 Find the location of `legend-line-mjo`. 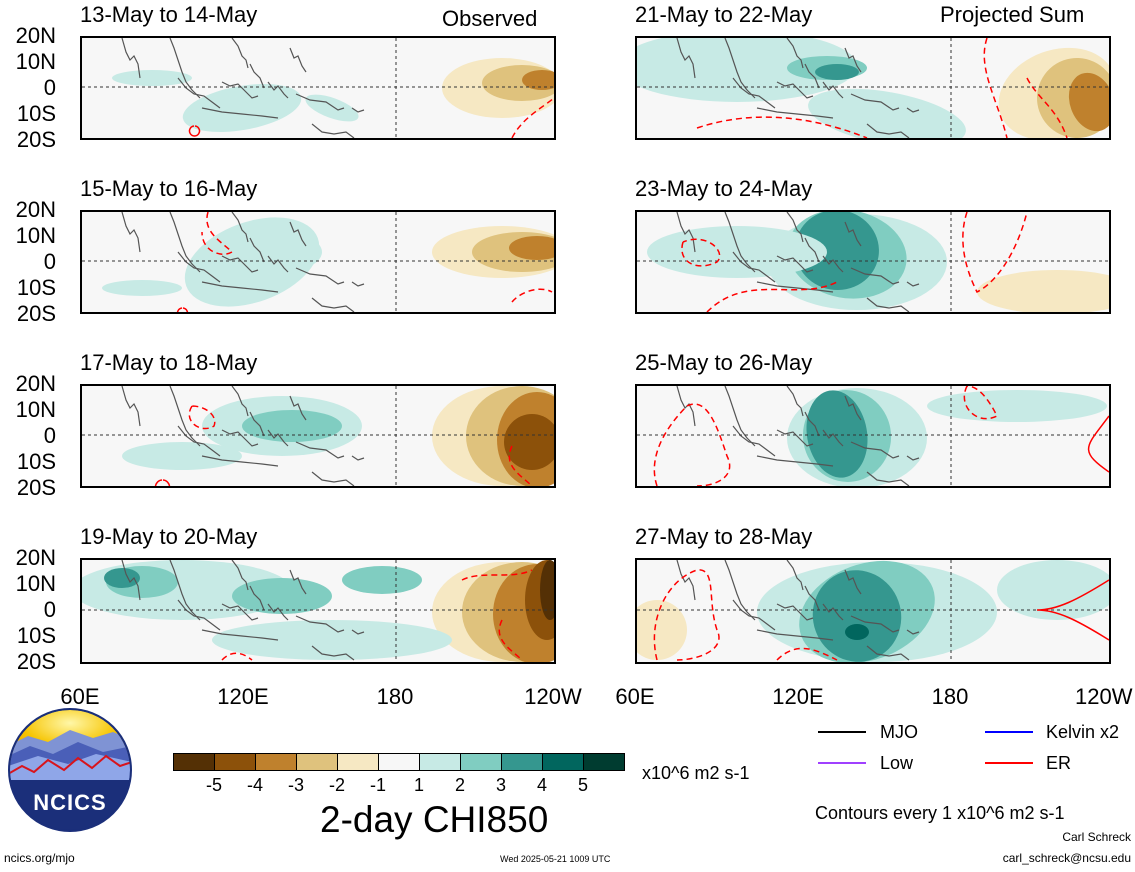

legend-line-mjo is located at coordinates (842, 732).